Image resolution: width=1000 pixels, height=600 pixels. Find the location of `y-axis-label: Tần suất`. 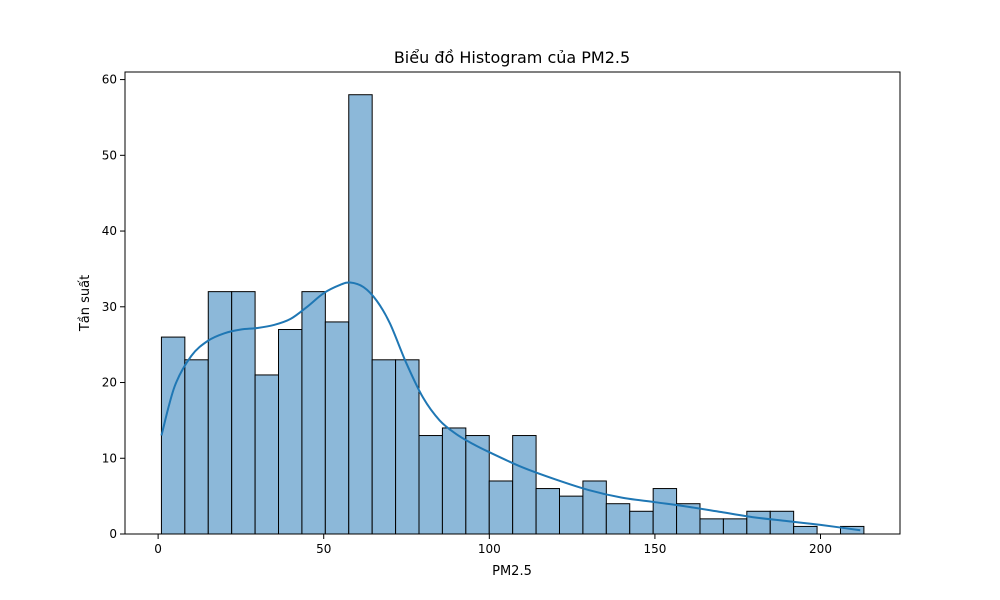

y-axis-label: Tần suất is located at coordinates (85, 303).